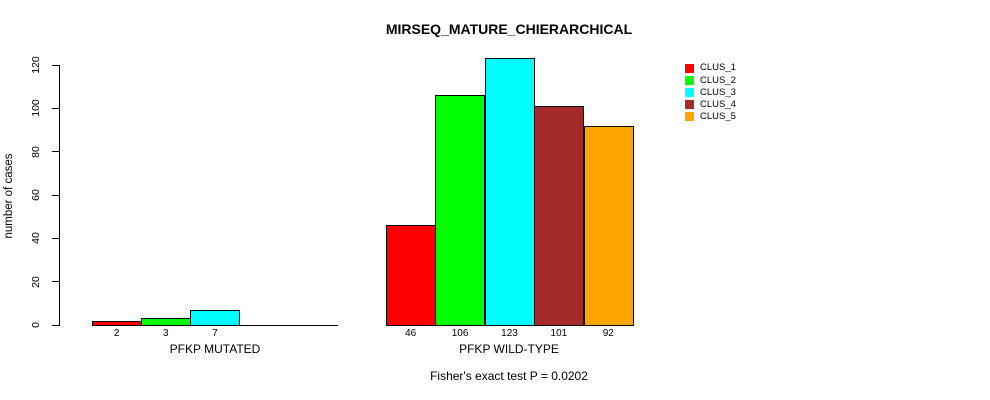 The width and height of the screenshot is (990, 400). I want to click on group-label-mutated: PFKP MUTATED, so click(215, 349).